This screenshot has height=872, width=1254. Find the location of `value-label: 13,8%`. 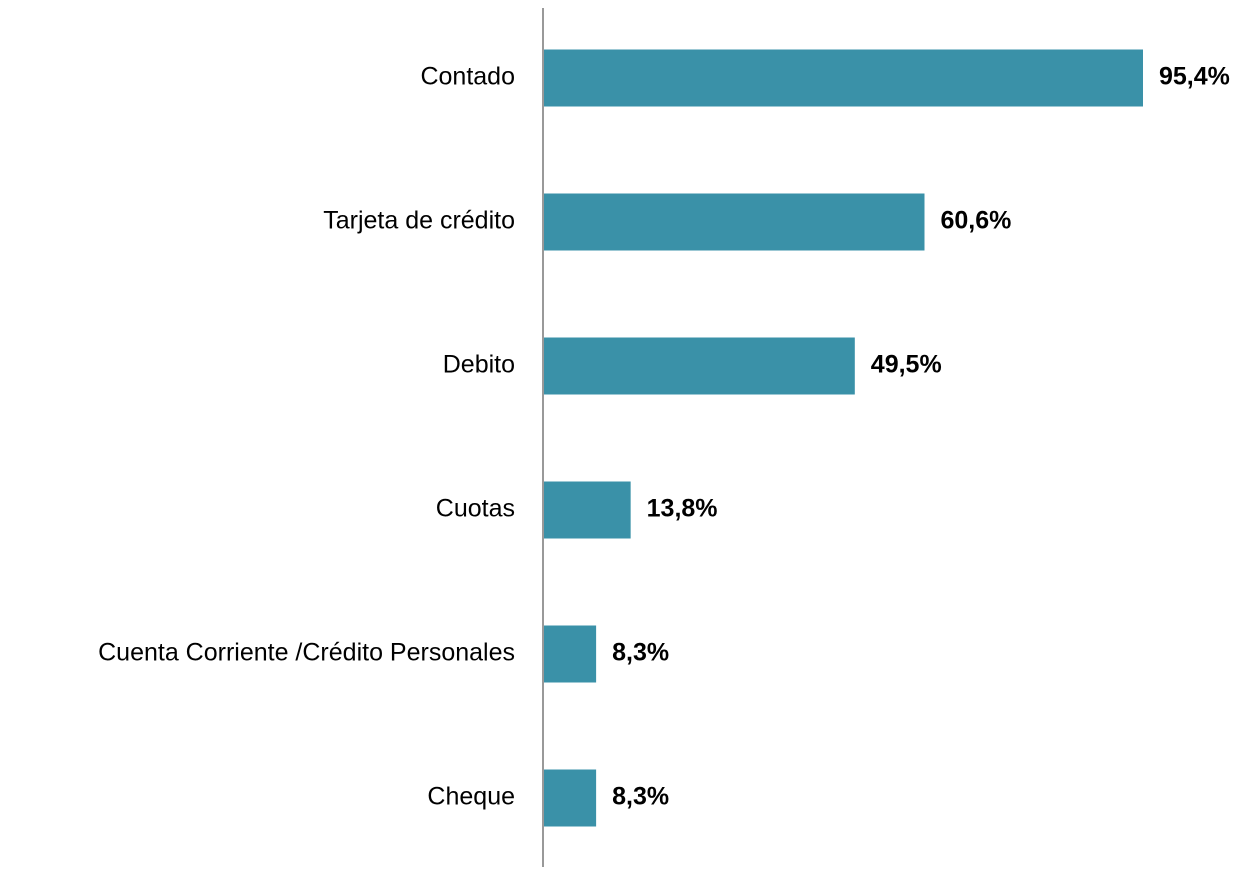

value-label: 13,8% is located at coordinates (682, 509).